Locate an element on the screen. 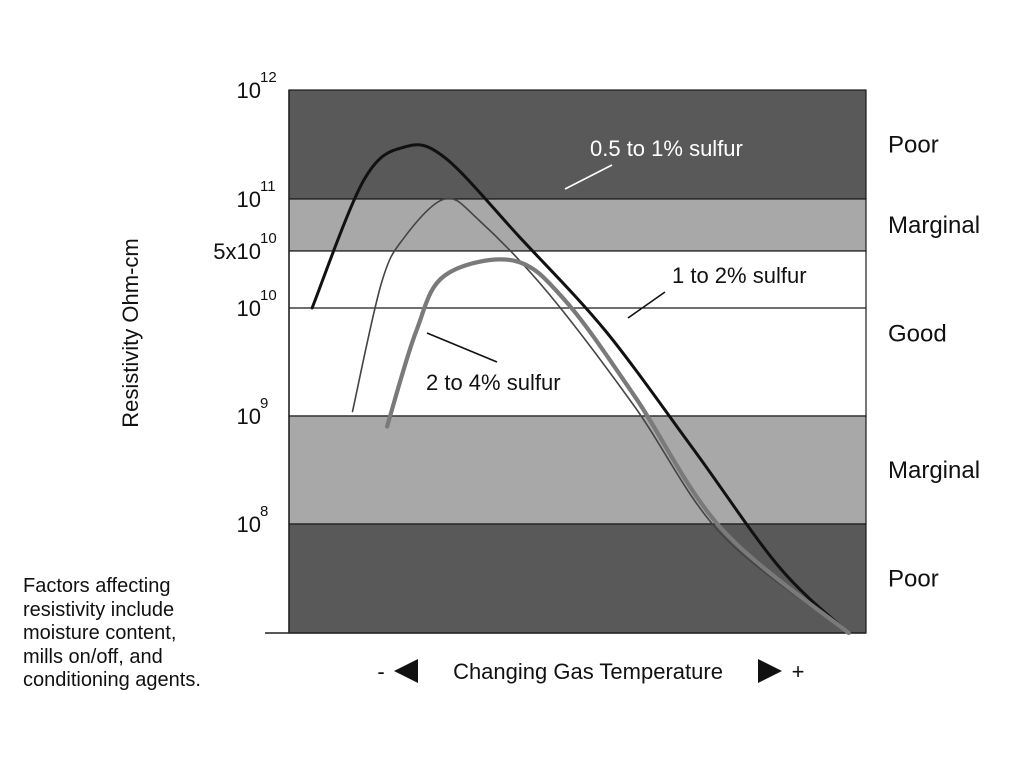 Image resolution: width=1024 pixels, height=768 pixels. y-tick-base: 5x10 is located at coordinates (237, 251).